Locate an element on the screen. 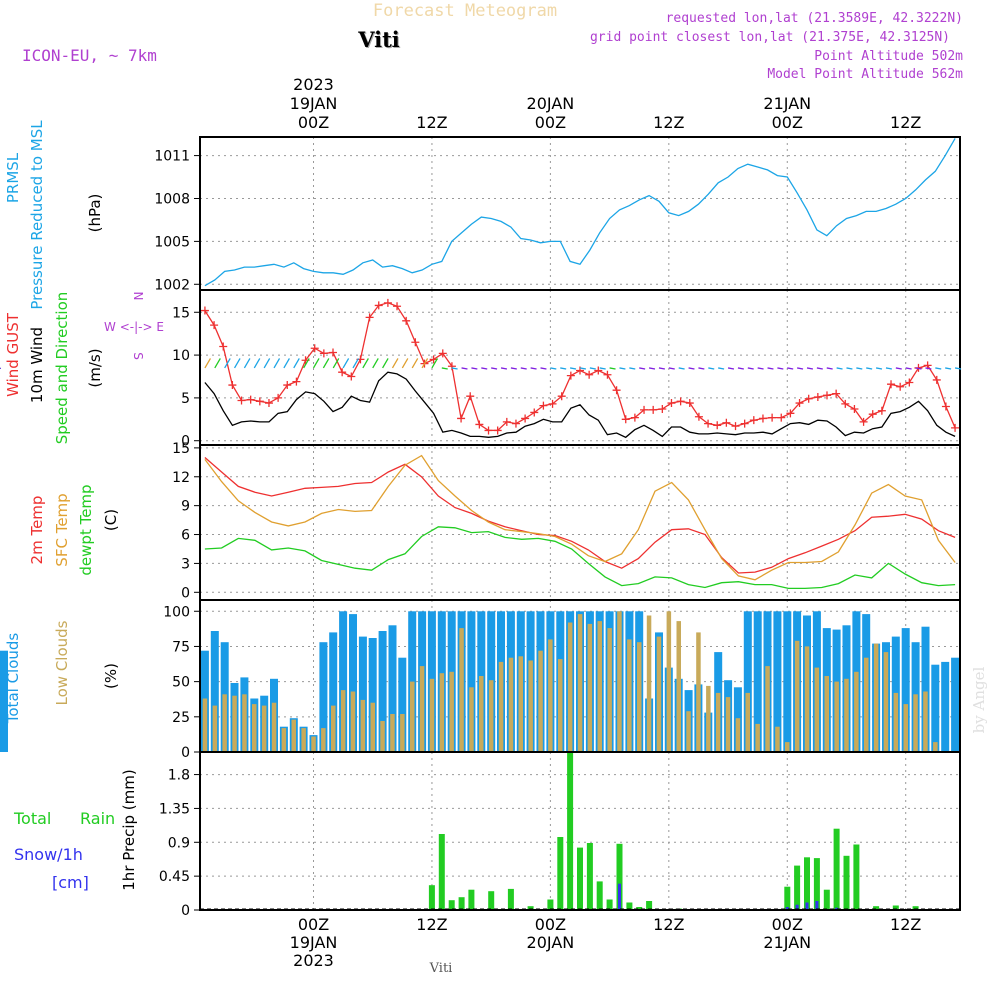  temperature-panel: 0 3 6 9 12 15 2m Temp SFC Temp dewpt Temp (C) is located at coordinates (494, 521).